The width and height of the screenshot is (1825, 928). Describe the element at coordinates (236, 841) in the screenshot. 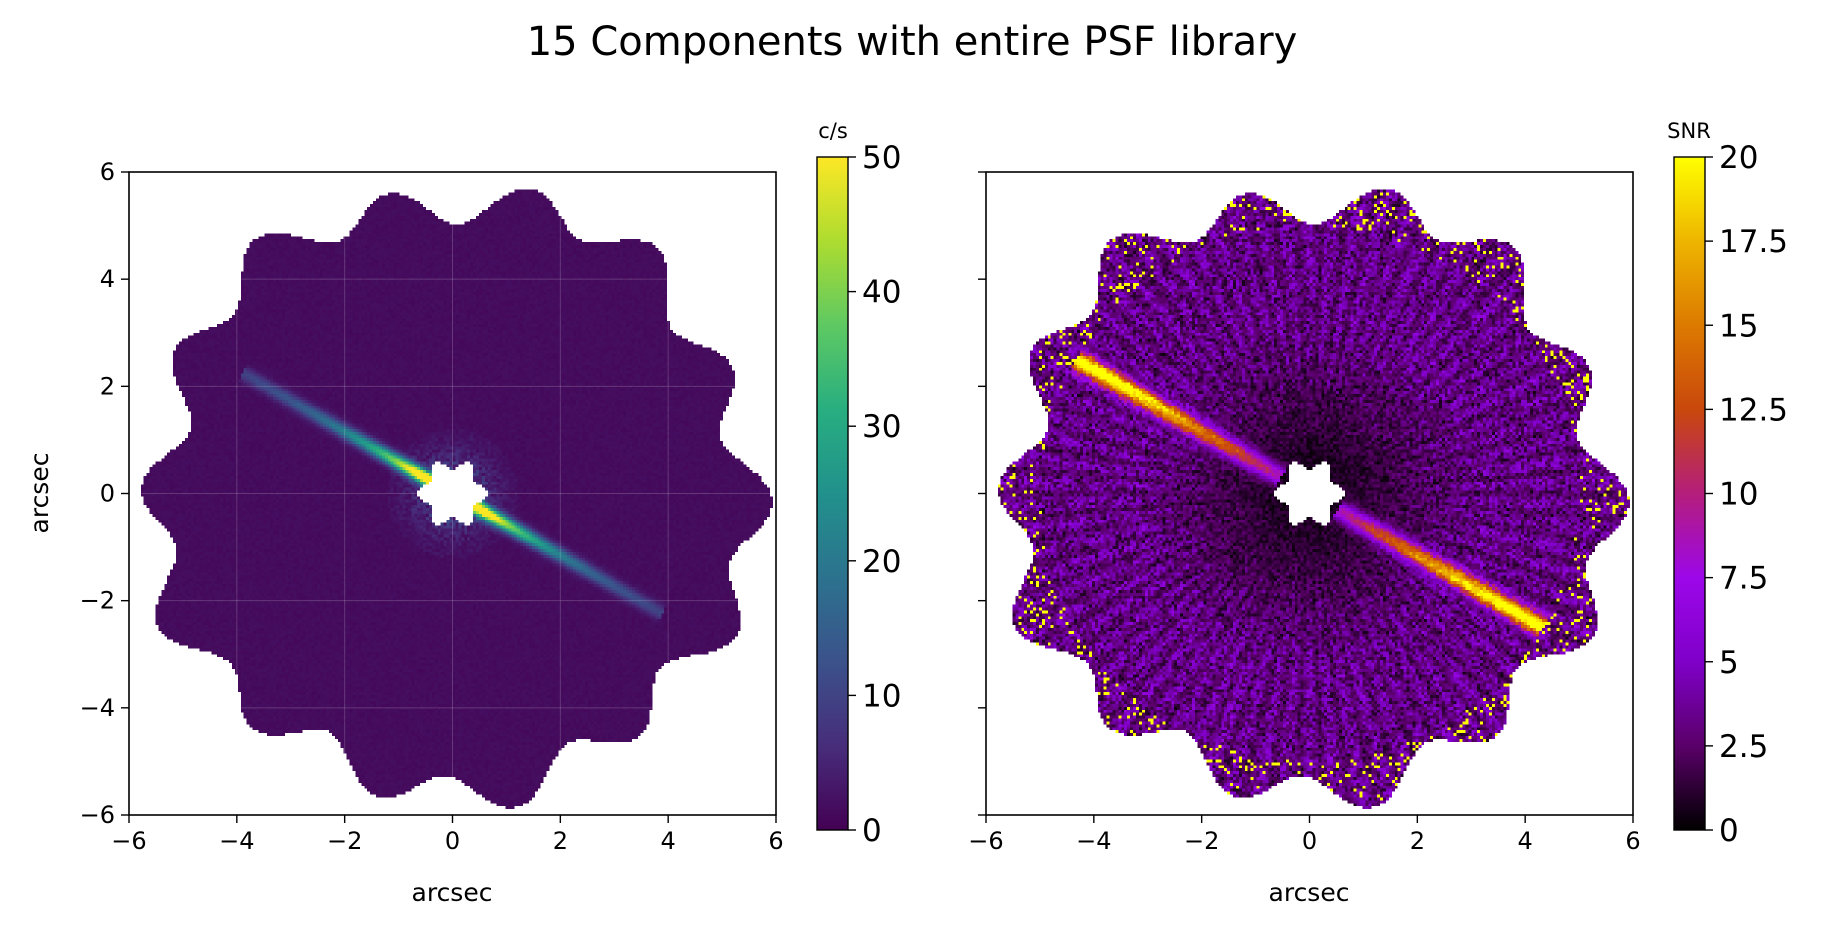

I see `left-x-tick-label: −4` at that location.